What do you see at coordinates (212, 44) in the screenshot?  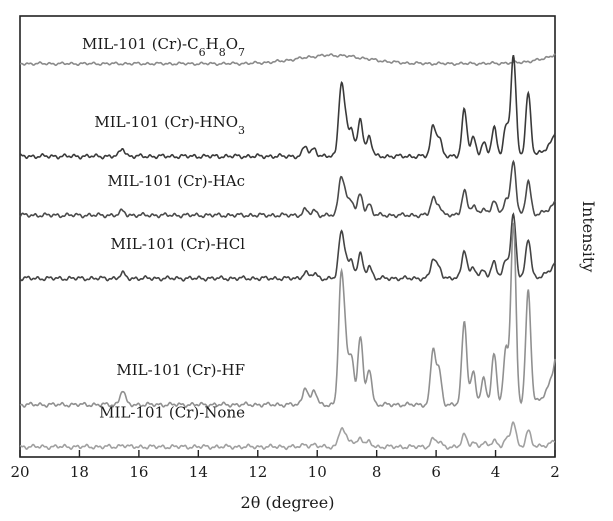 I see `series-label-part: H` at bounding box center [212, 44].